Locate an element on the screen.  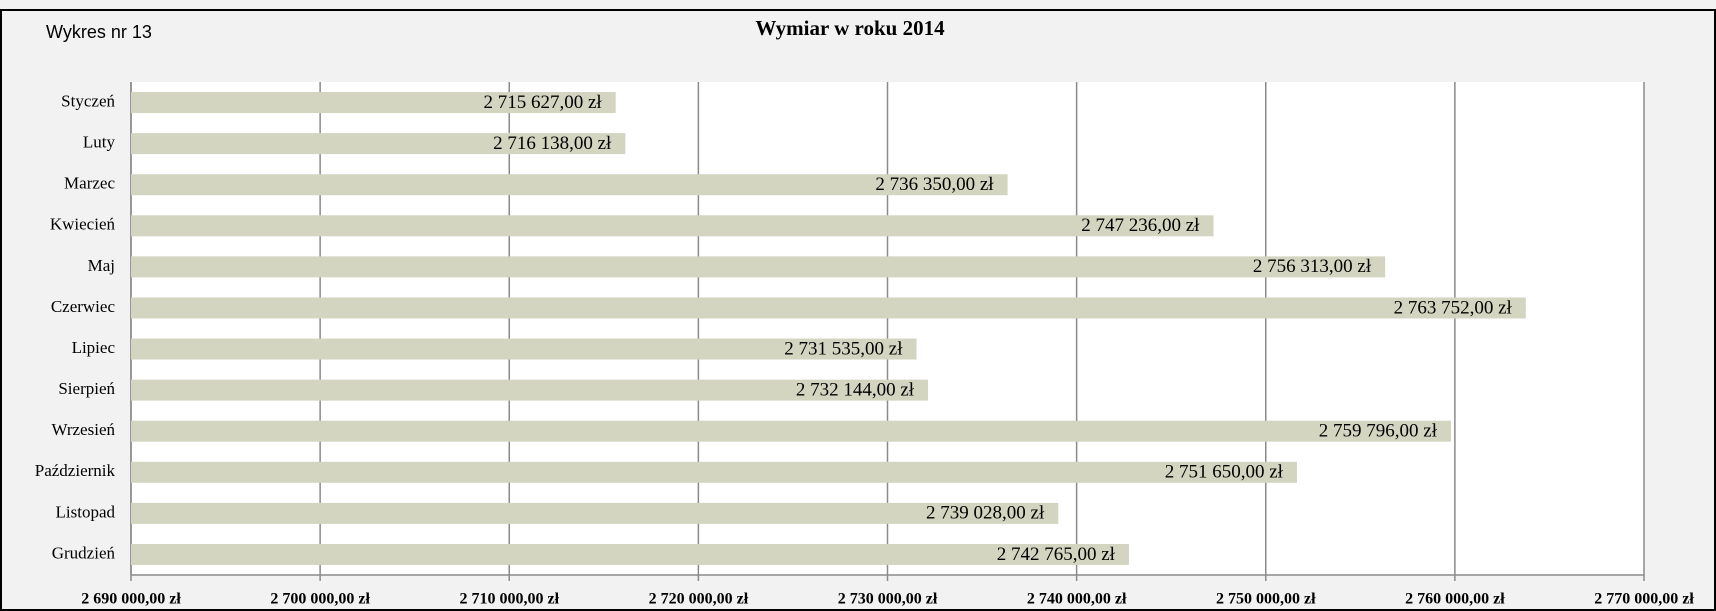
data-label: 2 742 765,00 zł is located at coordinates (1056, 554).